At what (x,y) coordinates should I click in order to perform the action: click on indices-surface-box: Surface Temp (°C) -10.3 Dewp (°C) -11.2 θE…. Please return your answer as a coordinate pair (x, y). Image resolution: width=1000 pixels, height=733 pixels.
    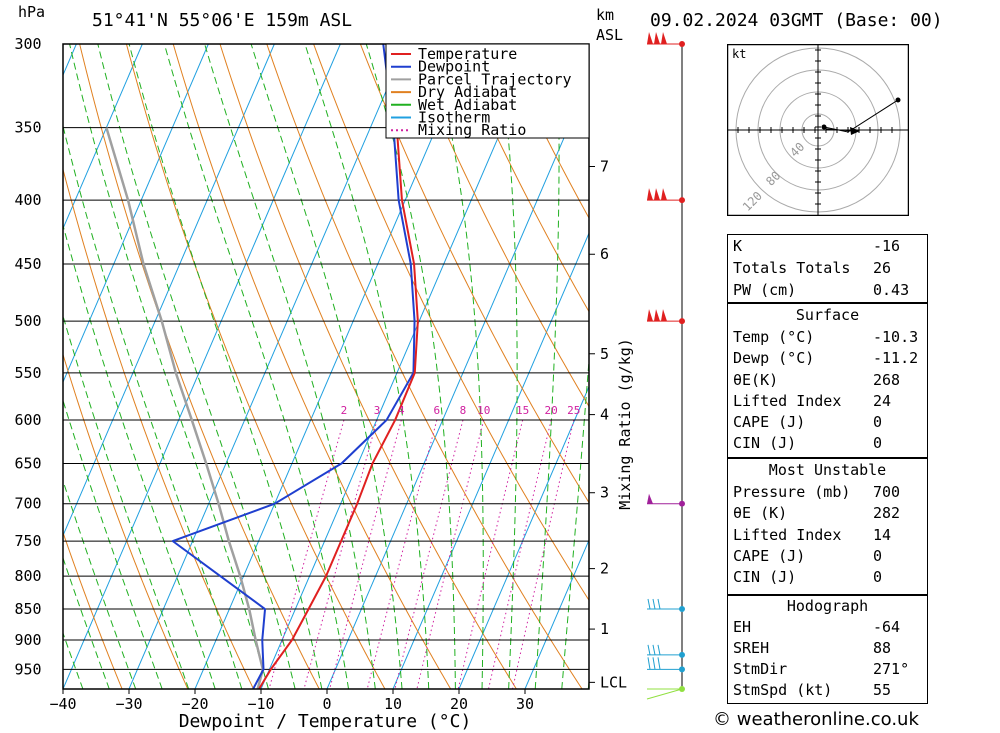
    Looking at the image, I should click on (827, 380).